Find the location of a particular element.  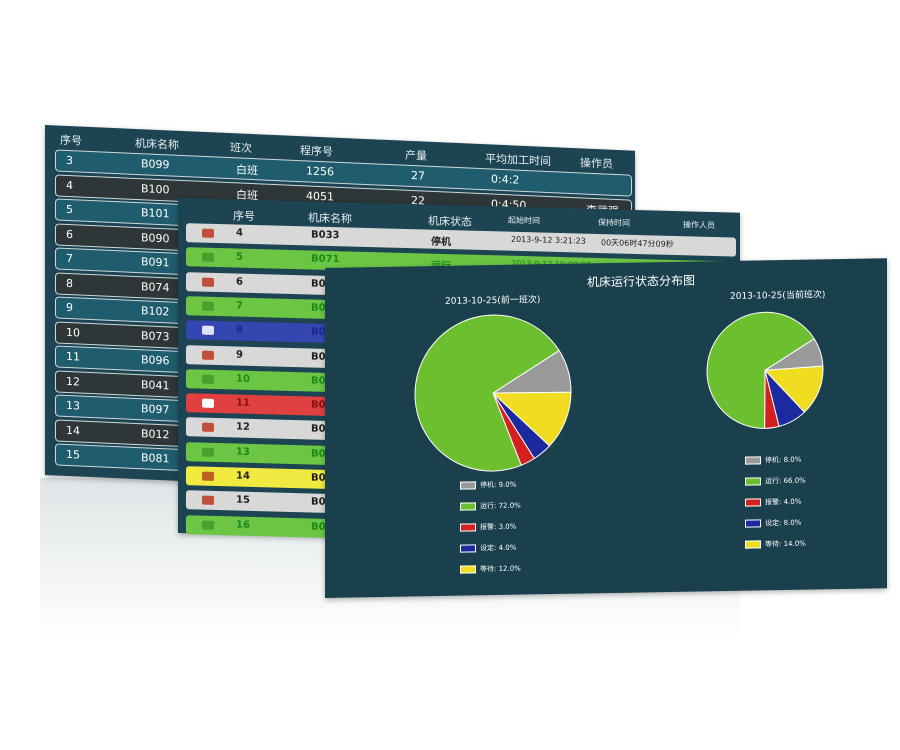

pie-title: 2013-10-25(前一班次) is located at coordinates (493, 301).